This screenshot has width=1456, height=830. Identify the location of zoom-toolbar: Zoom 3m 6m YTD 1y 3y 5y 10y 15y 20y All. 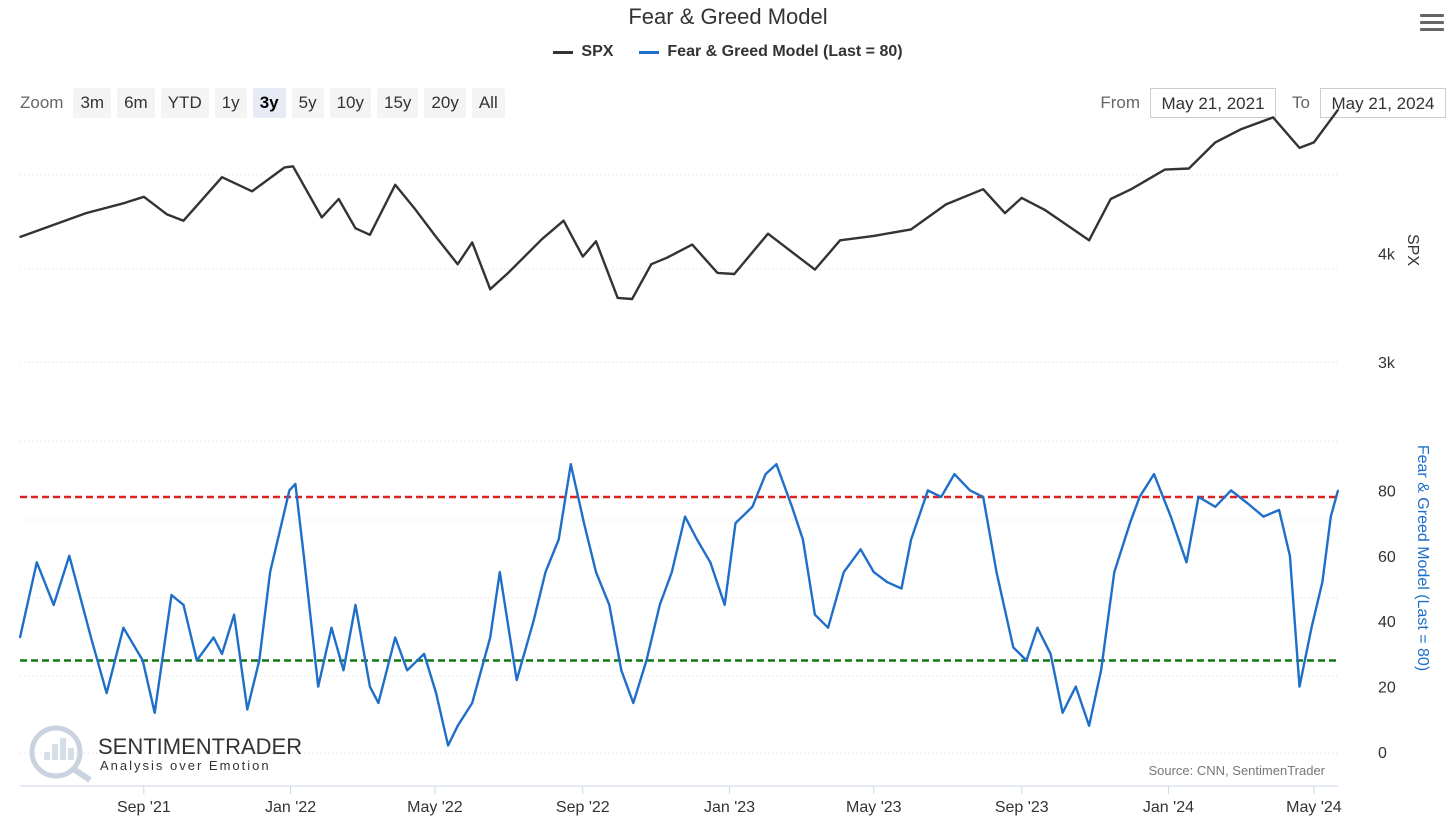
(265, 103).